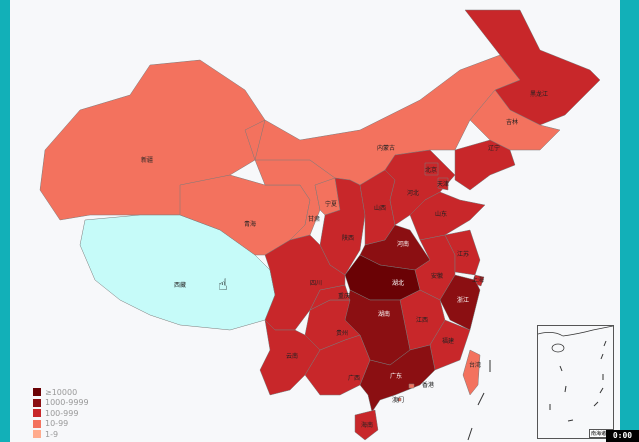 The width and height of the screenshot is (639, 442). I want to click on province-label: 青海, so click(250, 224).